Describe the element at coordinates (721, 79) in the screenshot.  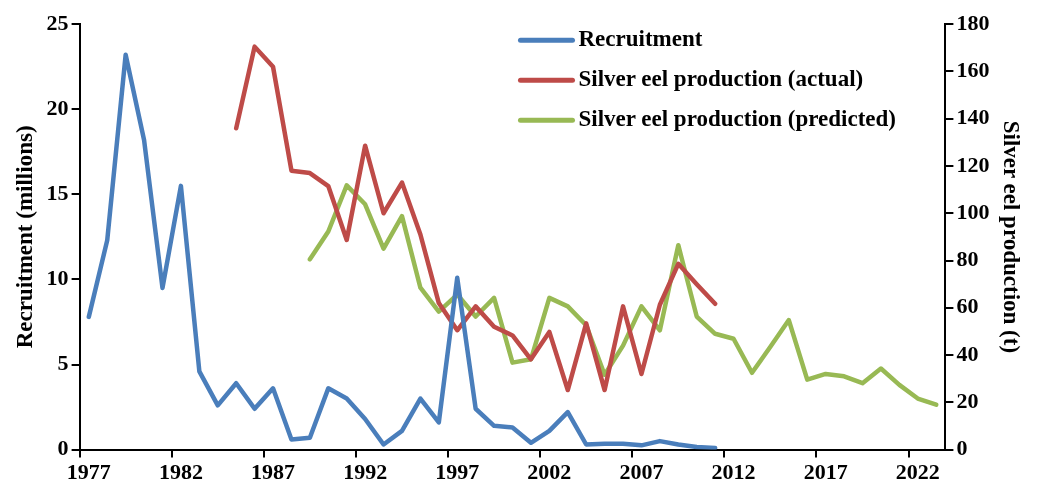
I see `legend-label: Silver eel production (actual)` at that location.